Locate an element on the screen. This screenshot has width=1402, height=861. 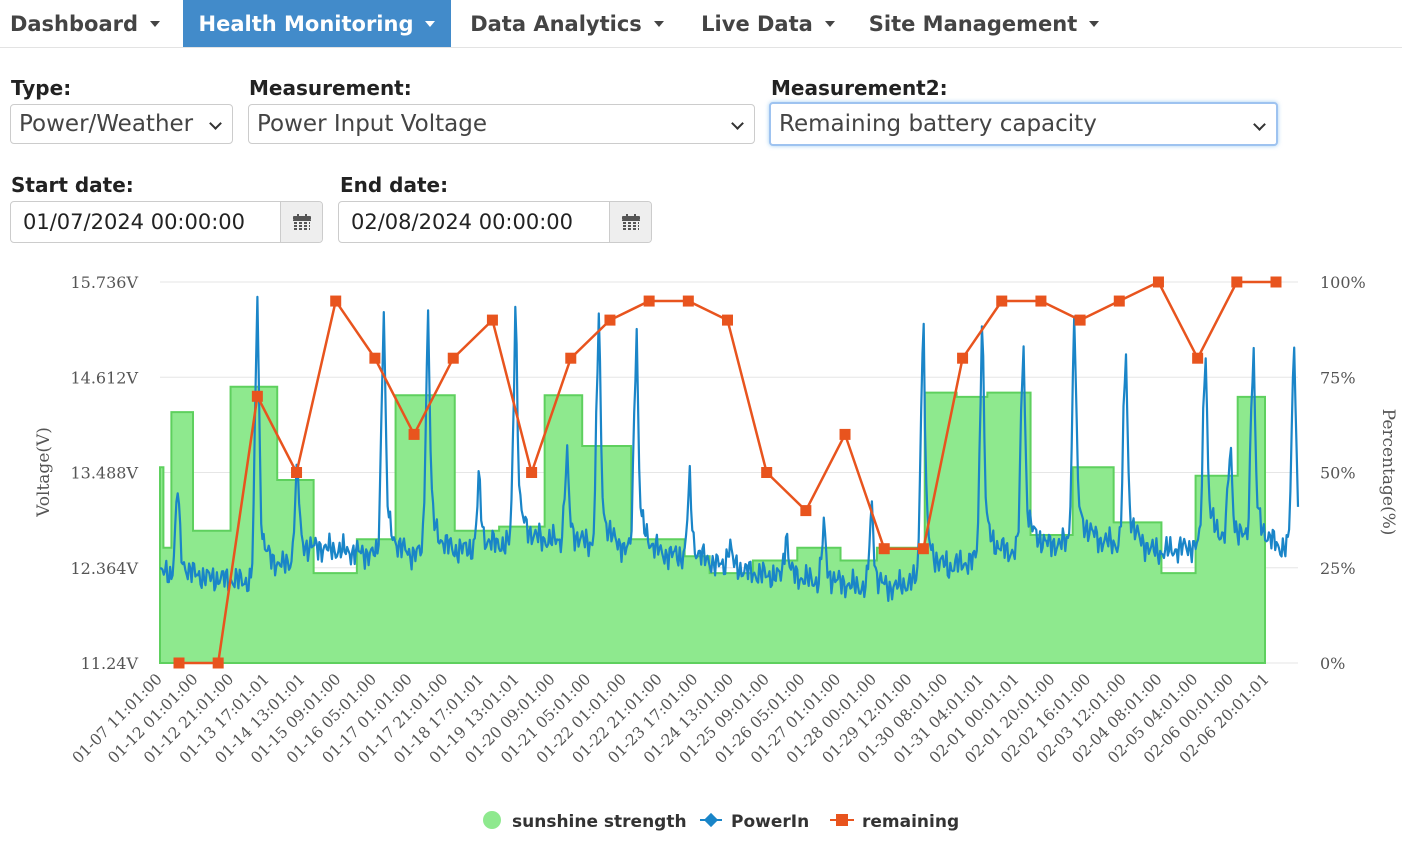
end-date-label: End date: is located at coordinates (394, 185).